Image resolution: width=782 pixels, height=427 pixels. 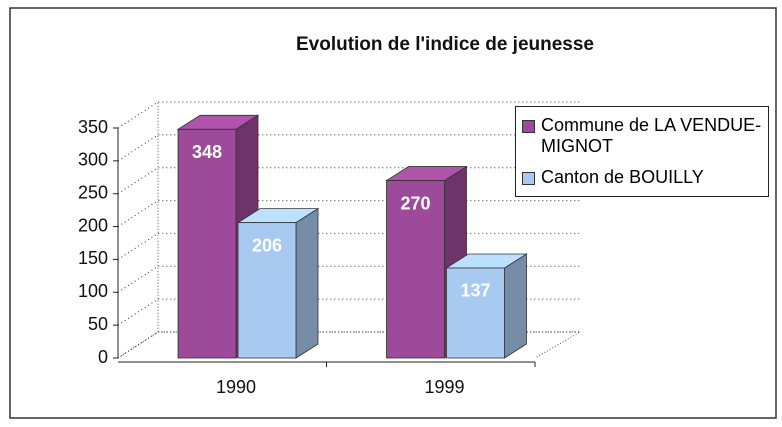 What do you see at coordinates (93, 192) in the screenshot?
I see `y-tick-label: 250` at bounding box center [93, 192].